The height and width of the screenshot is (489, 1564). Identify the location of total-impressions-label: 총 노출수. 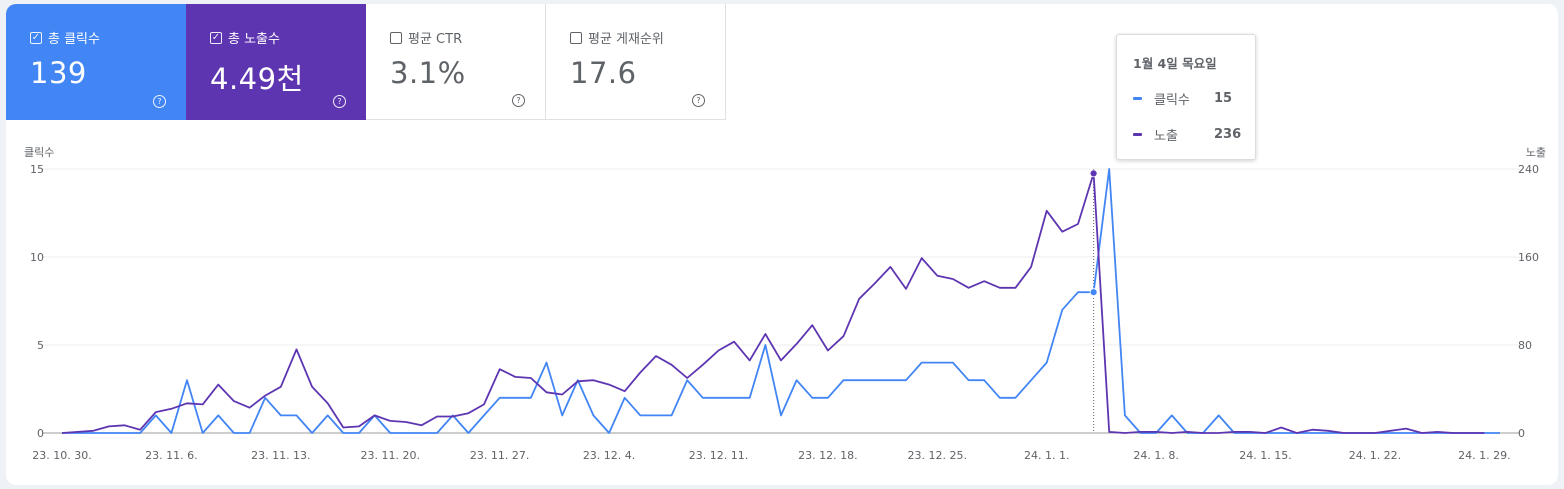
(254, 39).